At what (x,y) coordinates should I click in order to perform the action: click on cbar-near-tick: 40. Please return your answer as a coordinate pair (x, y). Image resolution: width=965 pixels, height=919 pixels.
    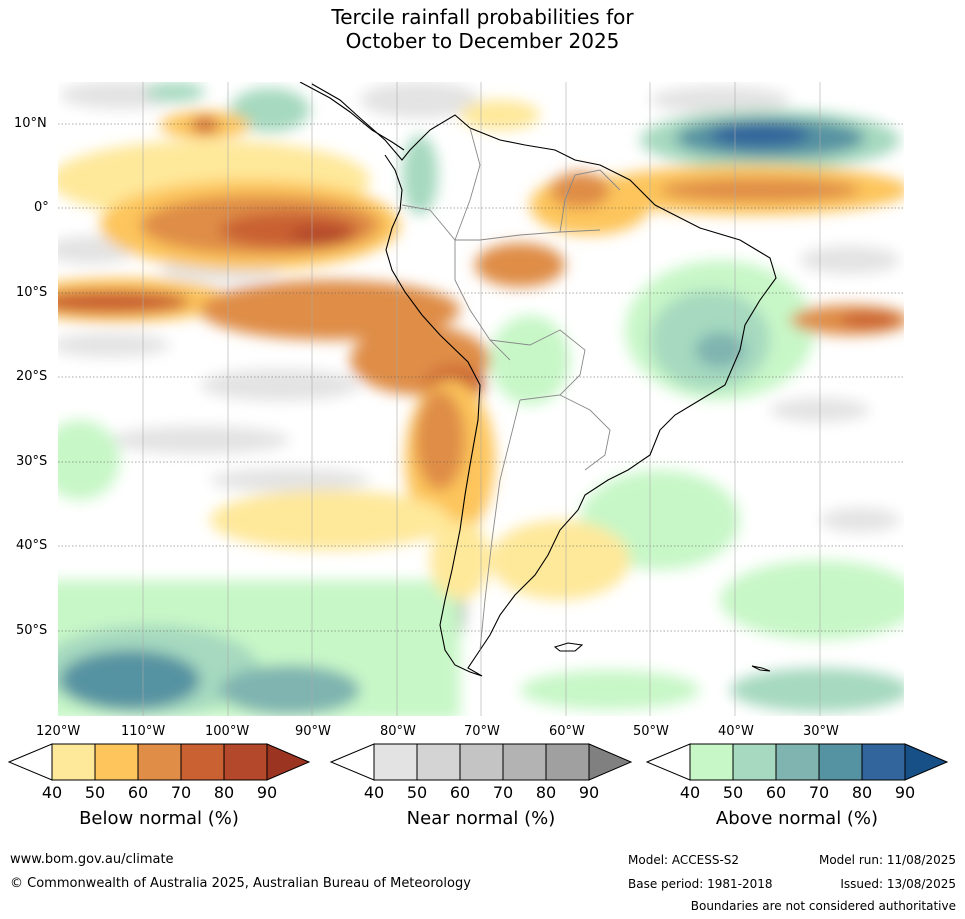
    Looking at the image, I should click on (374, 792).